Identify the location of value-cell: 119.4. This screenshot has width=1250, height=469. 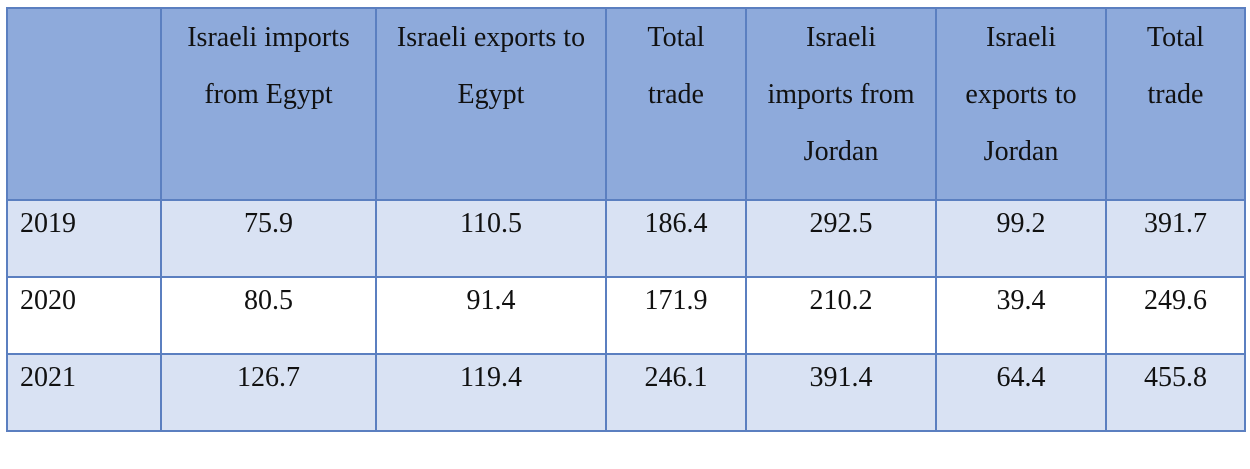
(491, 392).